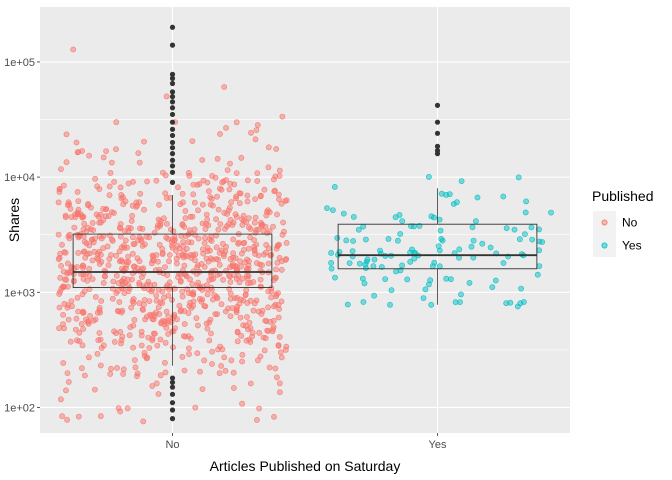 The height and width of the screenshot is (480, 672). I want to click on y-tick-label: 1e+02, so click(19, 408).